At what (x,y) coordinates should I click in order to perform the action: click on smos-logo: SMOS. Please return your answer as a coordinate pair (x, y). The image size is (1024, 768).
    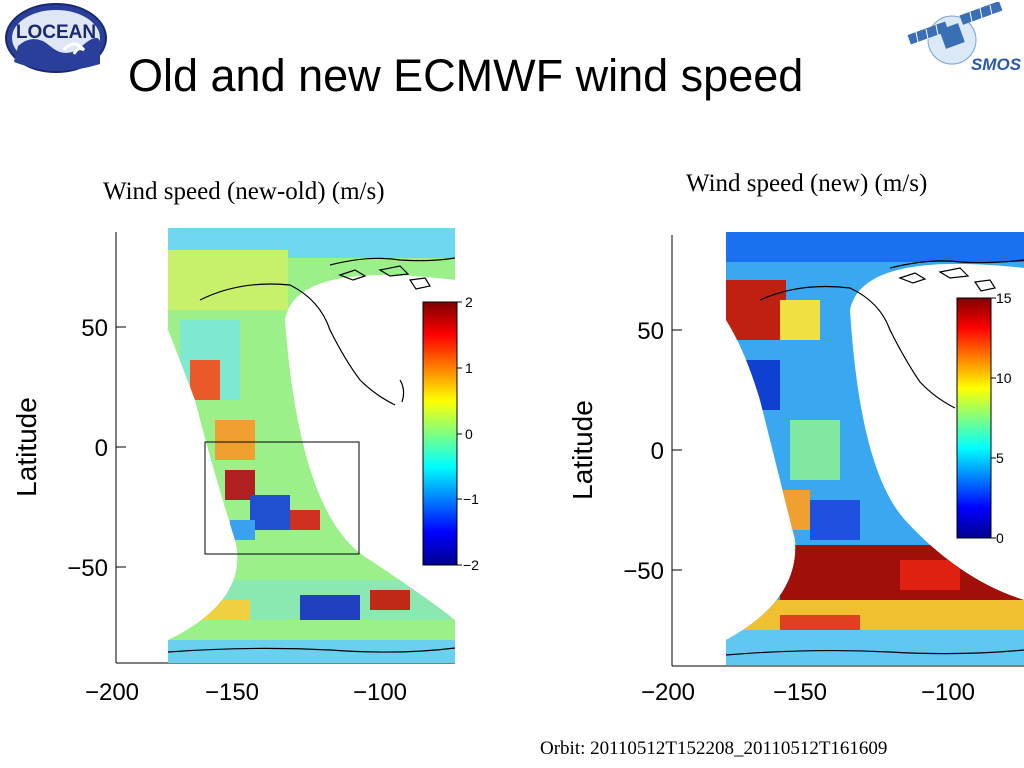
    Looking at the image, I should click on (964, 38).